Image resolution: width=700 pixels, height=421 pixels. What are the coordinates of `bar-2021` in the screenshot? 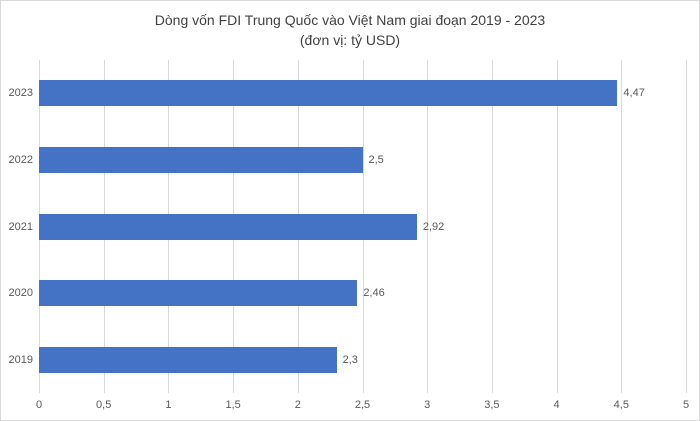 It's located at (228, 226).